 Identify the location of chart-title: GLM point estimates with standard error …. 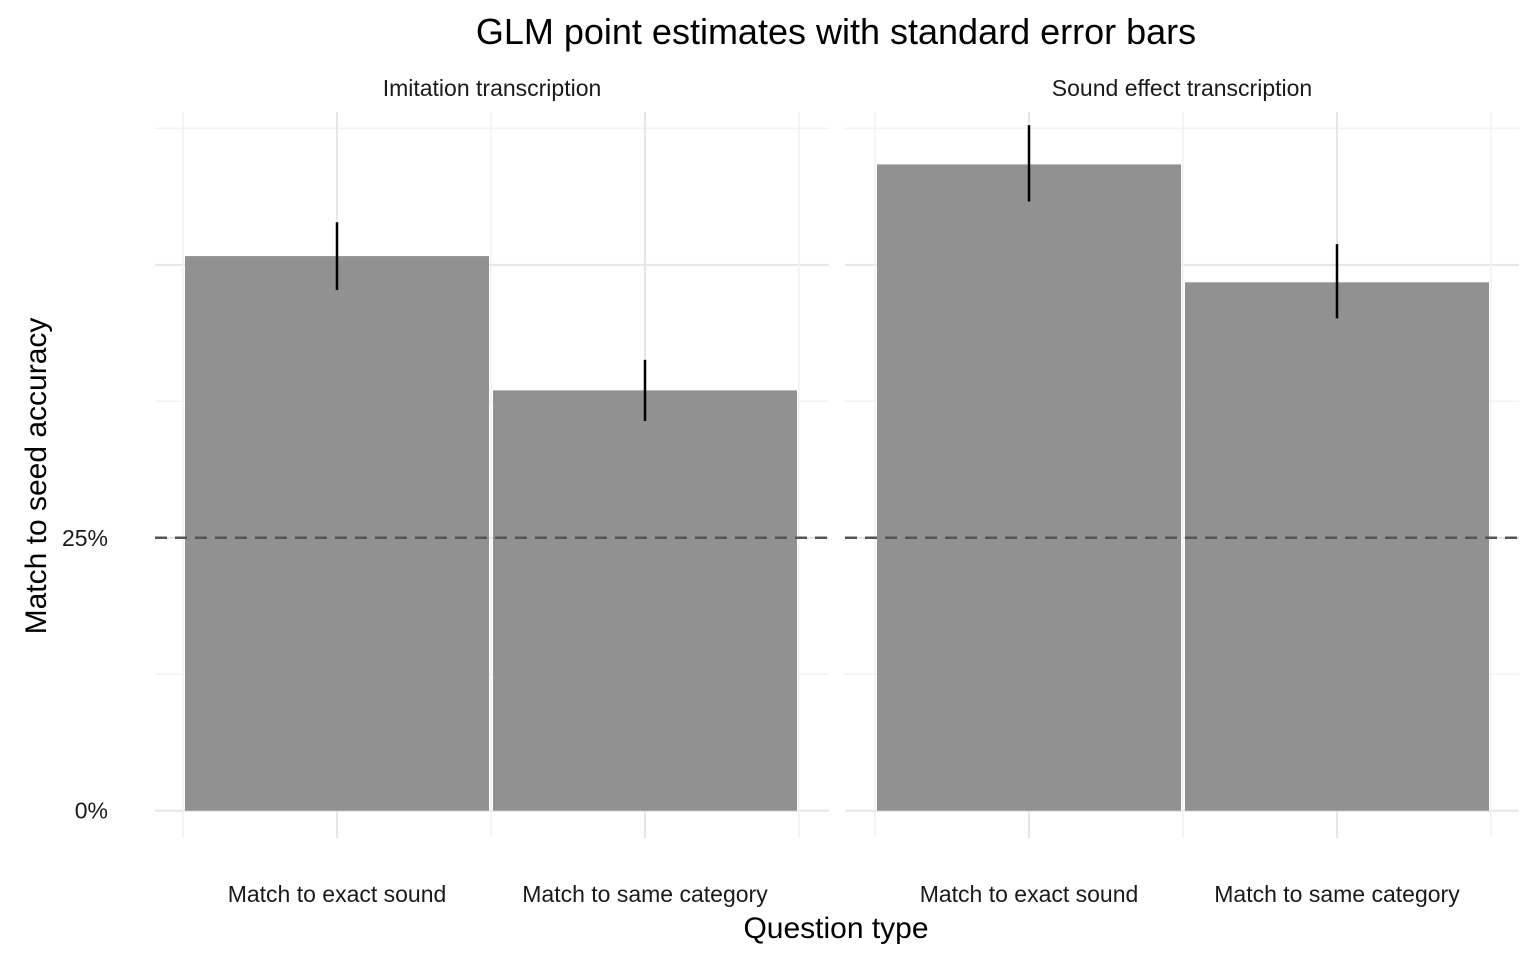
(836, 31).